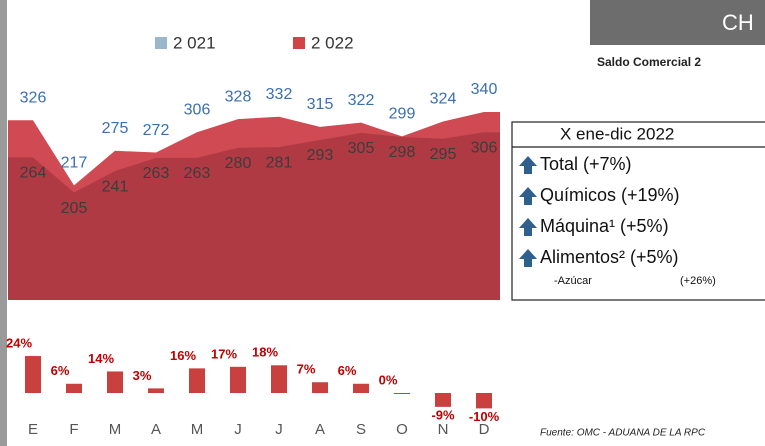 The width and height of the screenshot is (765, 446). I want to click on summary-item: Máquina¹ (+5%), so click(604, 226).